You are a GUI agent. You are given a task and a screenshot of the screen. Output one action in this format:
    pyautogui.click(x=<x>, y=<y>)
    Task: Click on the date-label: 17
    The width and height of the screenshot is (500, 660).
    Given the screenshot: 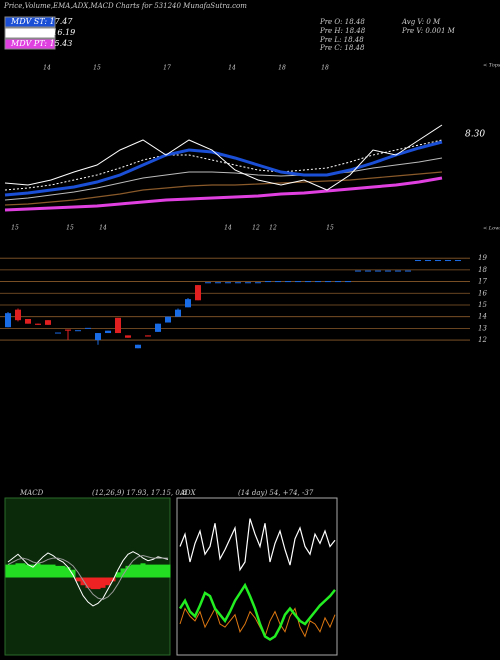 What is the action you would take?
    pyautogui.click(x=167, y=68)
    